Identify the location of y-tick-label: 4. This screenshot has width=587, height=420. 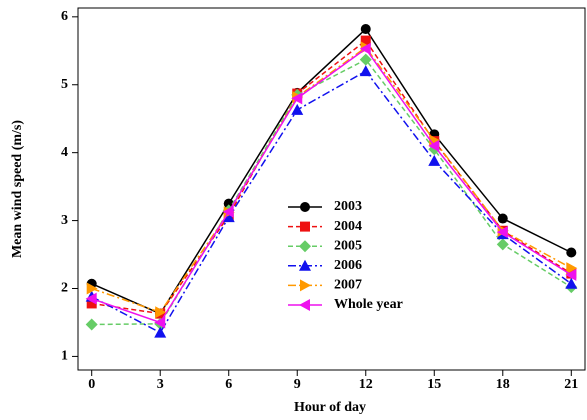
(64, 152).